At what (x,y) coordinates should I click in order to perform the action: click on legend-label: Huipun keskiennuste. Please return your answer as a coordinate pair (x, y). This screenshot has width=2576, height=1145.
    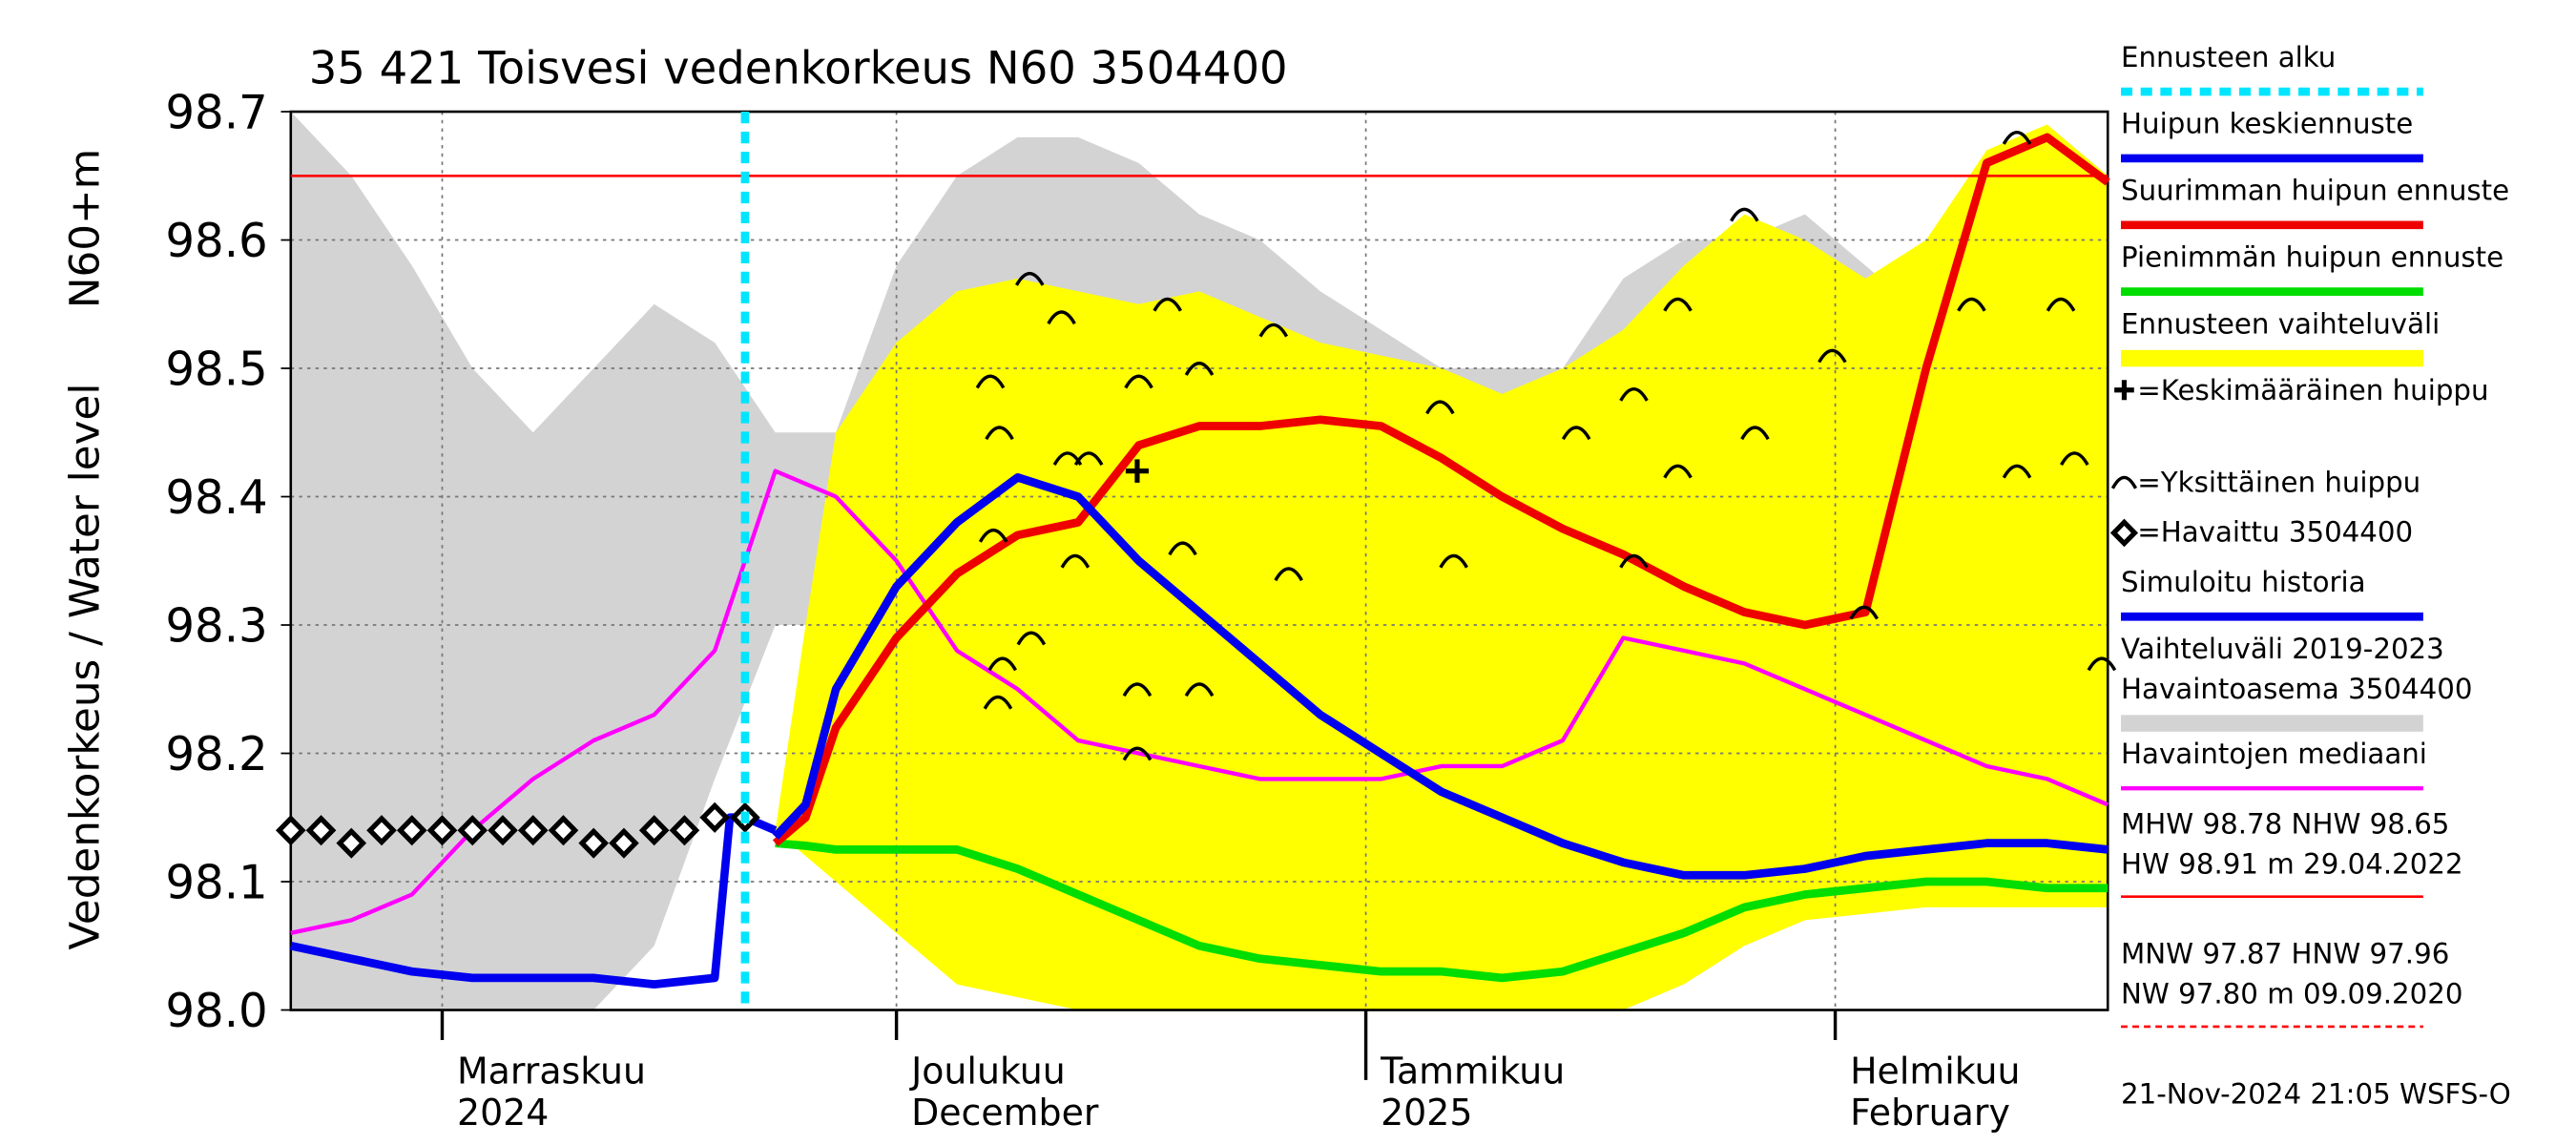
    Looking at the image, I should click on (2267, 124).